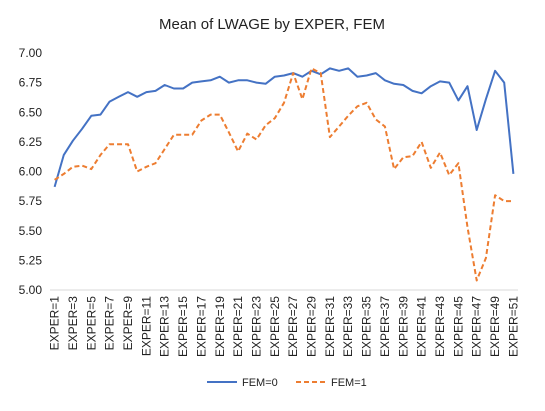  What do you see at coordinates (220, 326) in the screenshot?
I see `x-tick-label: EXPER=19` at bounding box center [220, 326].